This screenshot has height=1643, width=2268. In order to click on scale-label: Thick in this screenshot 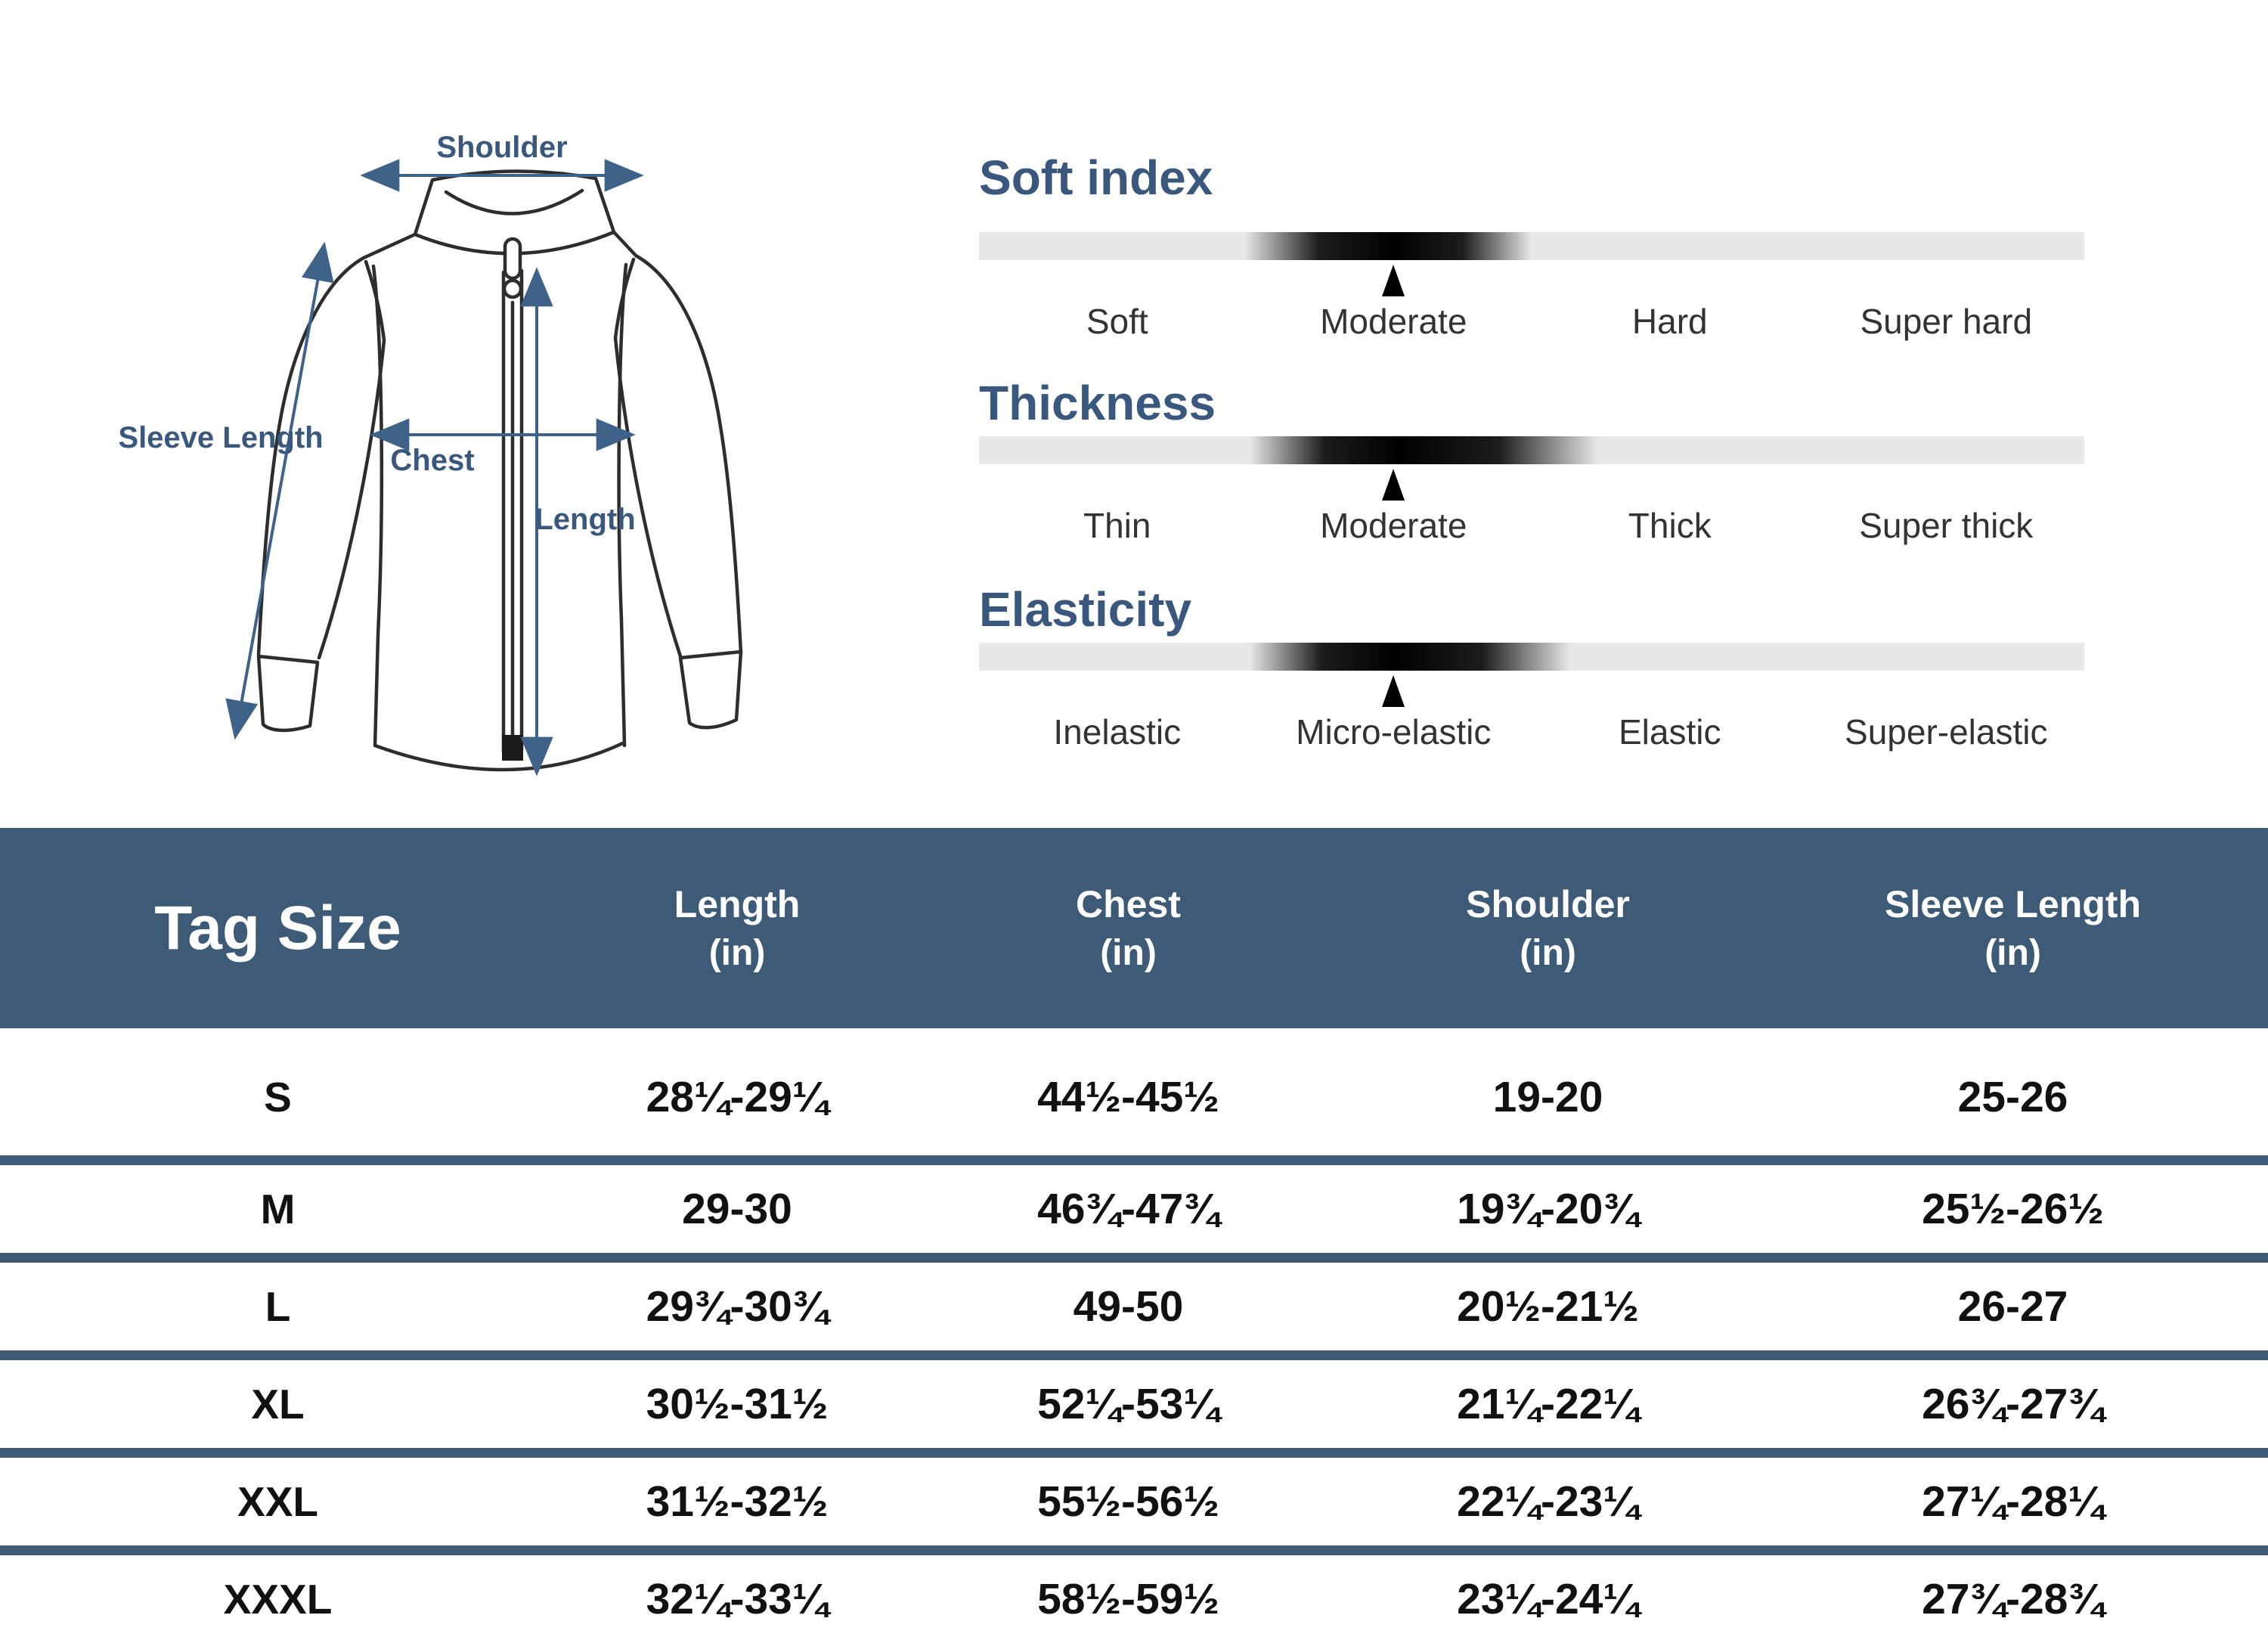, I will do `click(1670, 525)`.